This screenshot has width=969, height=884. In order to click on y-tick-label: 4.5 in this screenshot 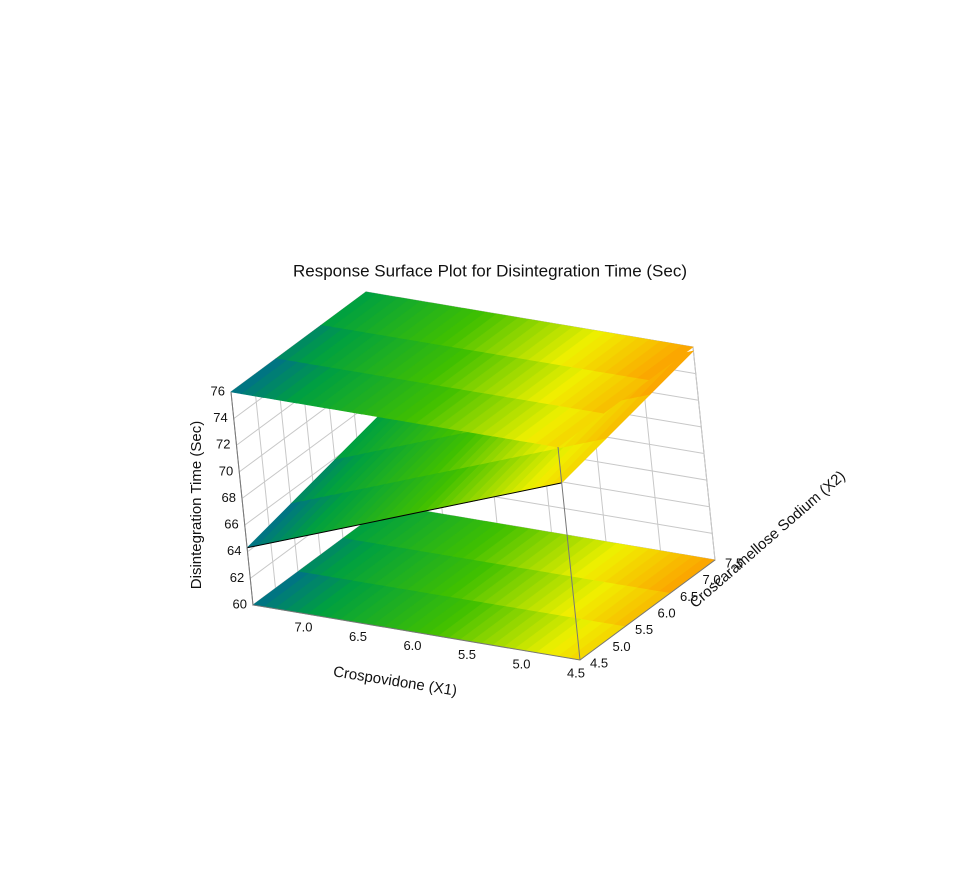, I will do `click(599, 662)`.